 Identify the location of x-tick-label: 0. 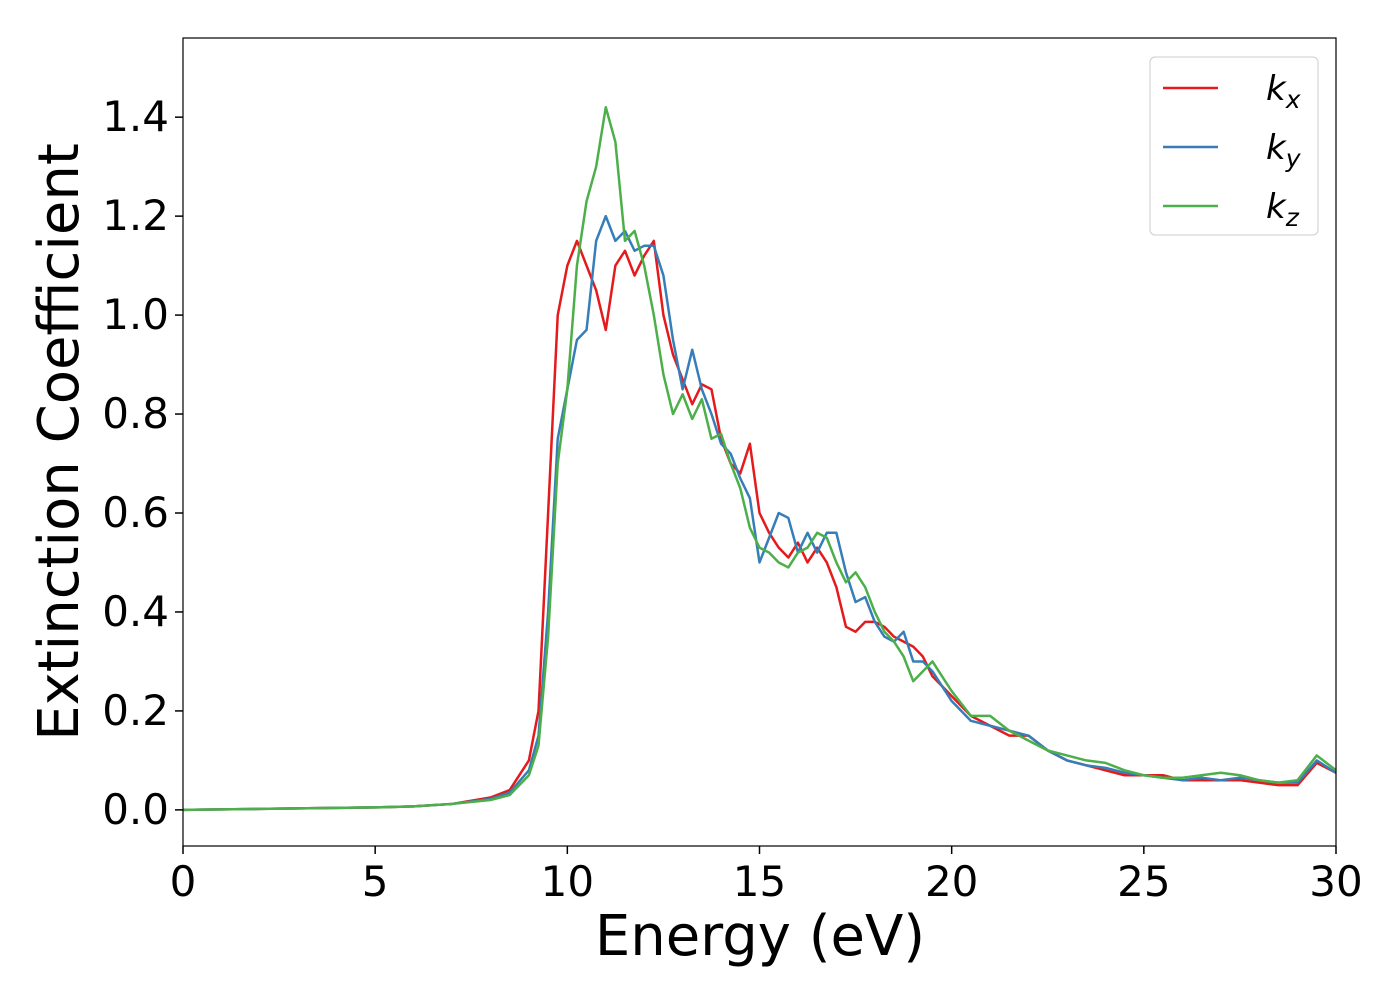
(183, 881).